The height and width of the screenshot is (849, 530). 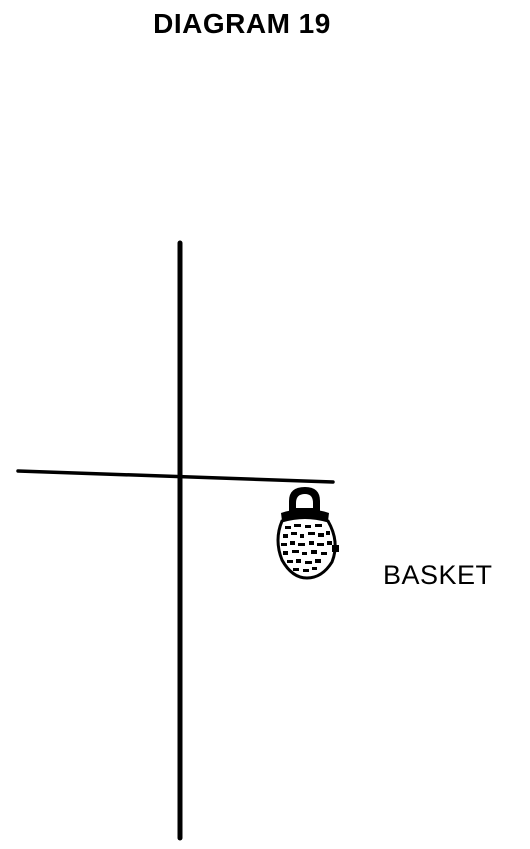 I want to click on basket-icon, so click(x=307, y=533).